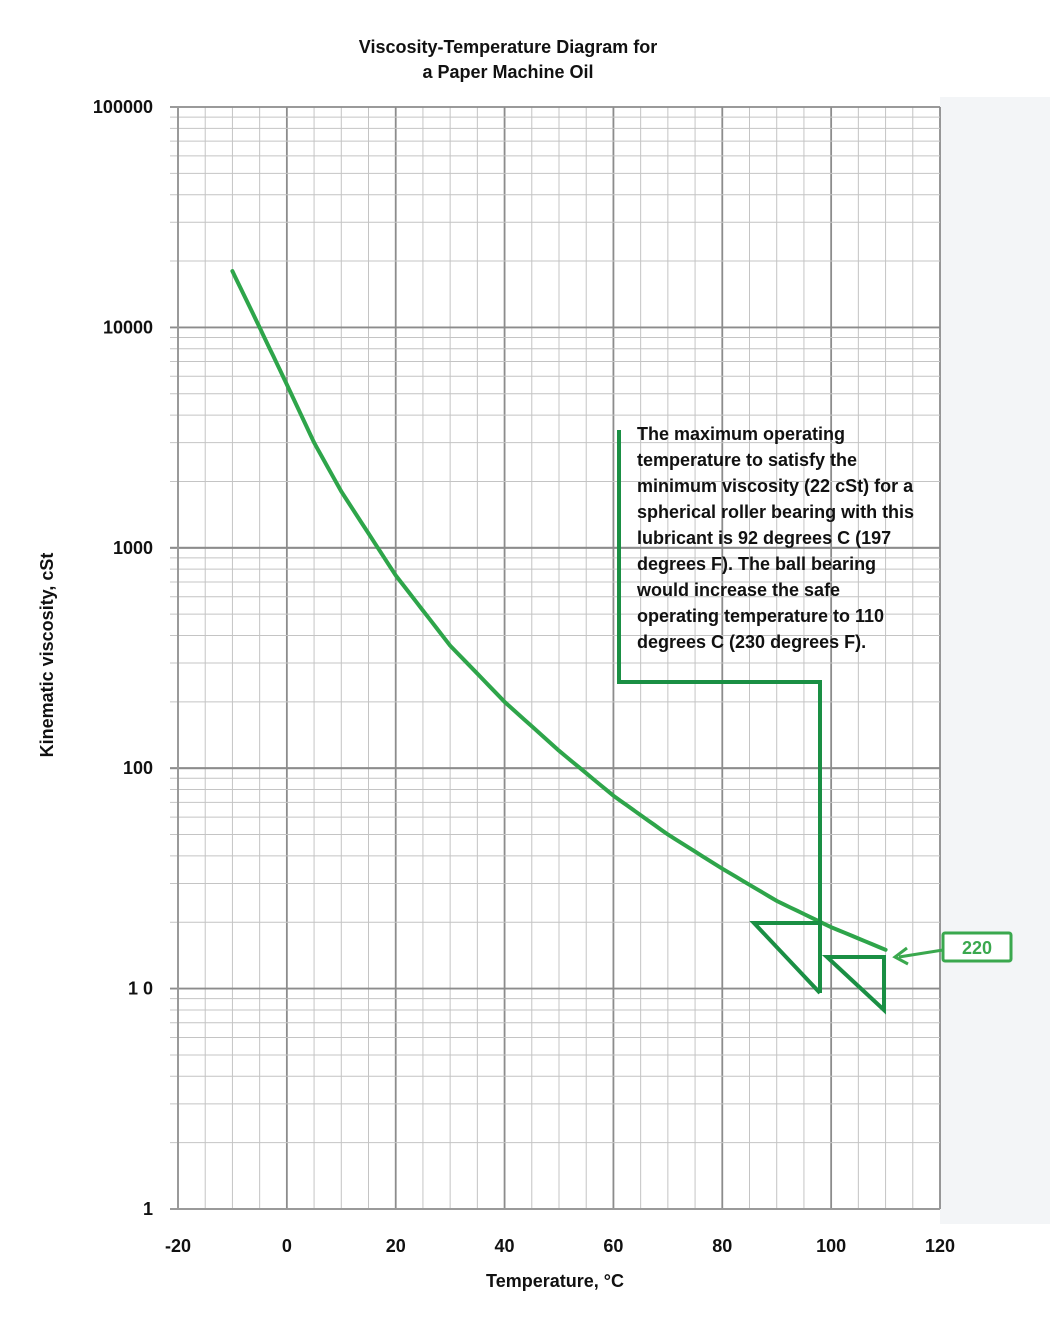 This screenshot has height=1322, width=1050. Describe the element at coordinates (719, 711) in the screenshot. I see `callout-bracket` at that location.